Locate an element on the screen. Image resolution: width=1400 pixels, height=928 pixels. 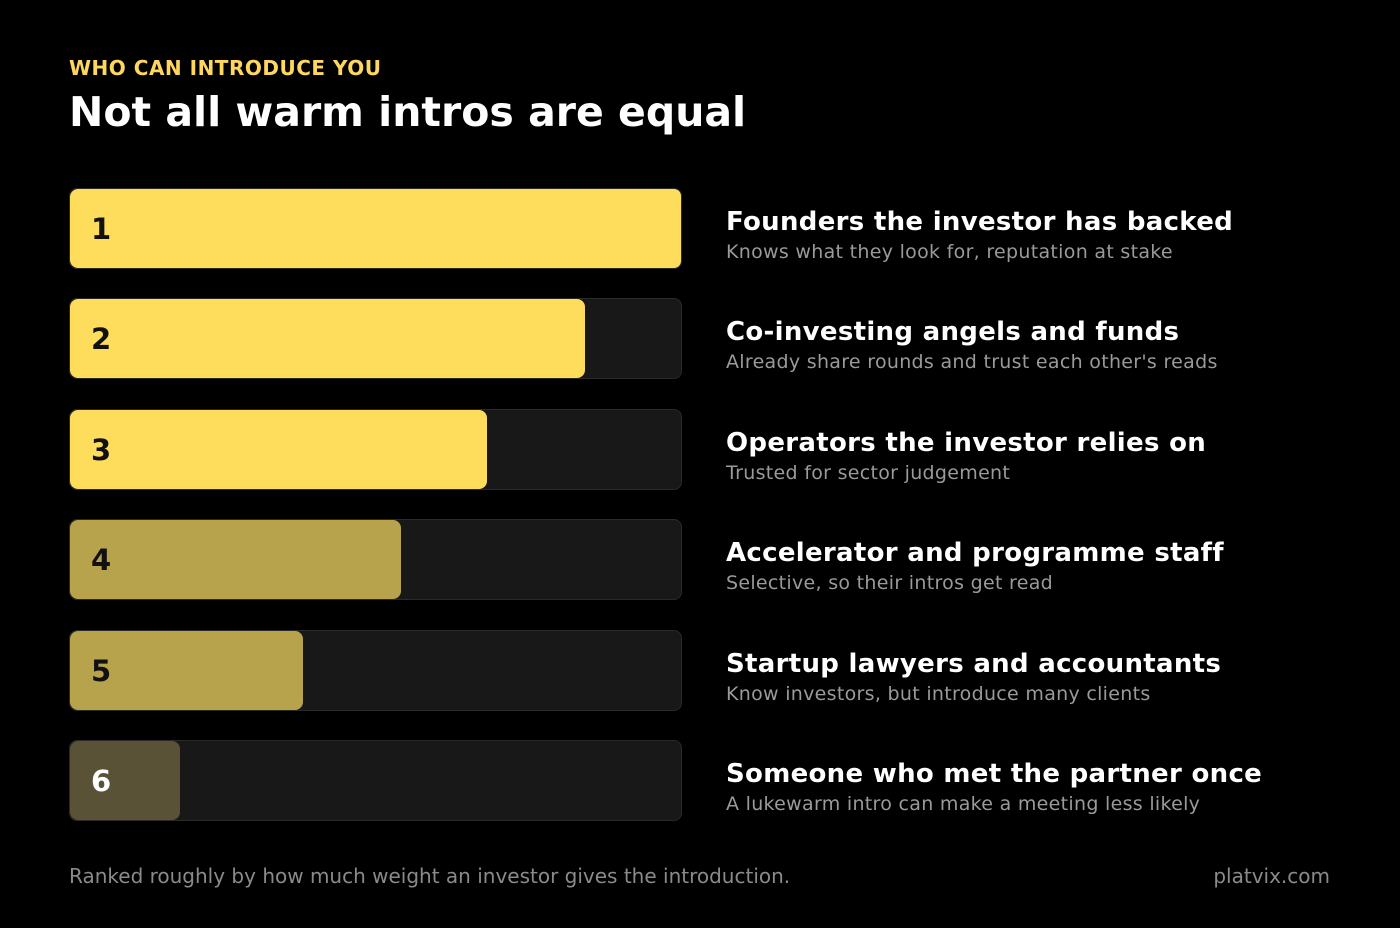
rank: 3 is located at coordinates (101, 449).